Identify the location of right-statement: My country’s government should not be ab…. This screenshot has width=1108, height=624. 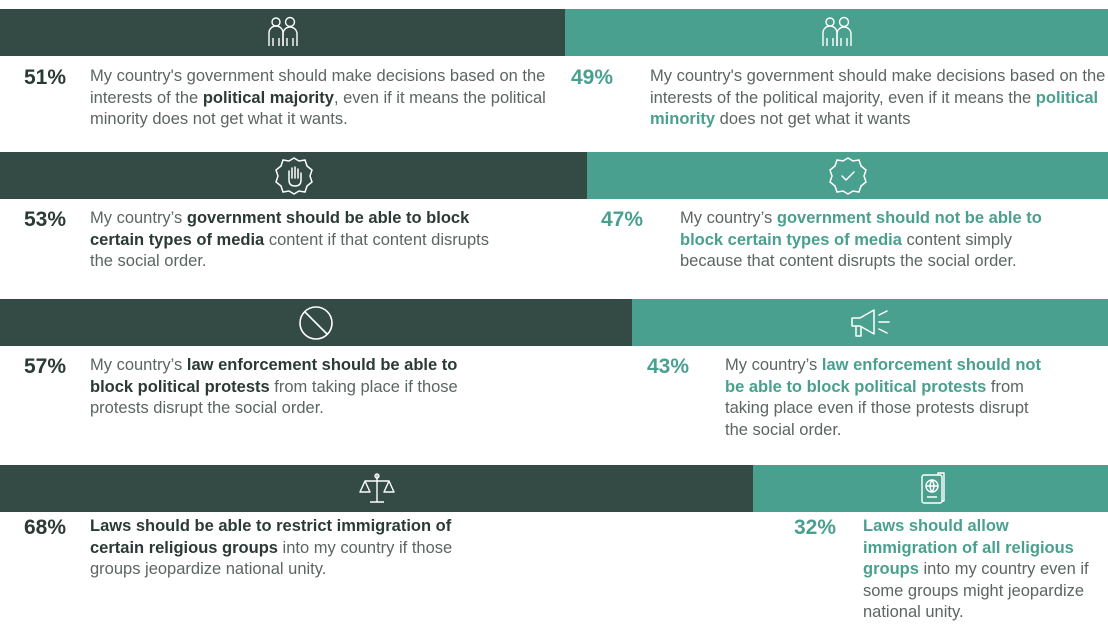
(872, 240).